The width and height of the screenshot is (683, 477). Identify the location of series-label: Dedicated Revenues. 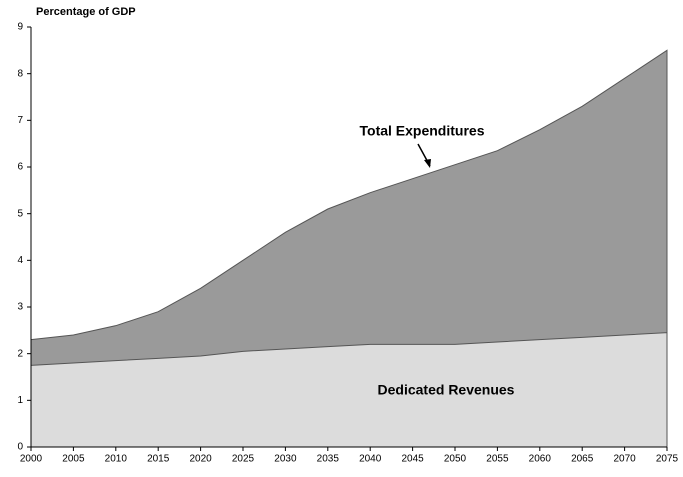
(446, 390).